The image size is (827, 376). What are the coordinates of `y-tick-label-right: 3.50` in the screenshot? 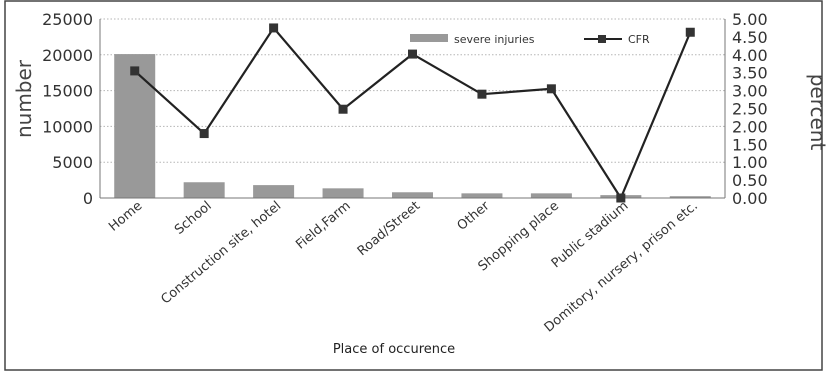 It's located at (750, 73).